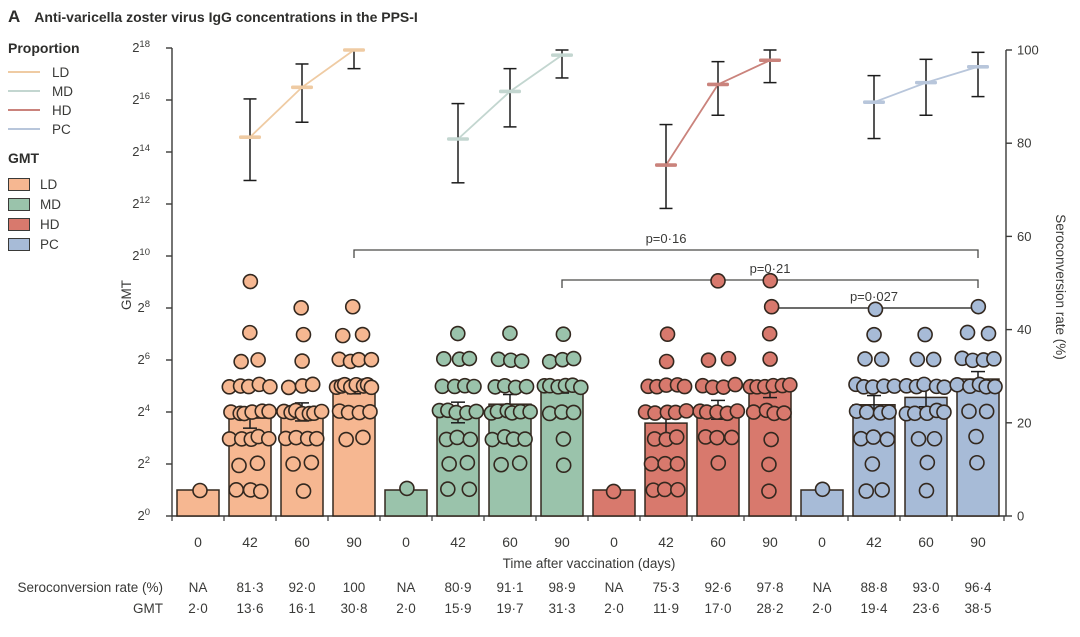 This screenshot has width=1080, height=637. I want to click on bar-PC-day90, so click(978, 447).